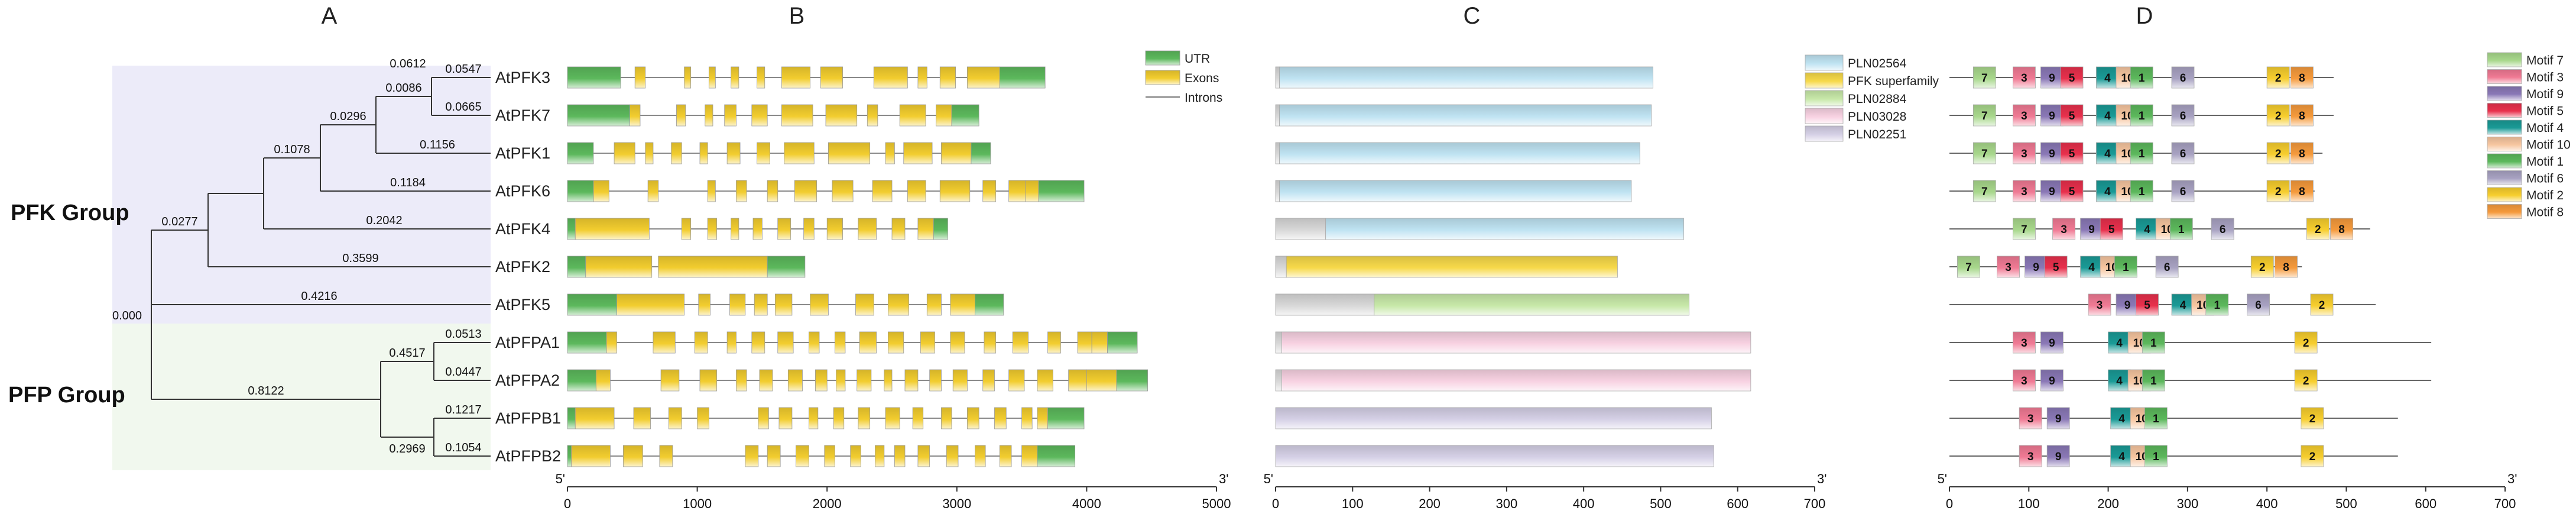 The image size is (2576, 530). I want to click on gene-name-label: AtPFK5, so click(522, 305).